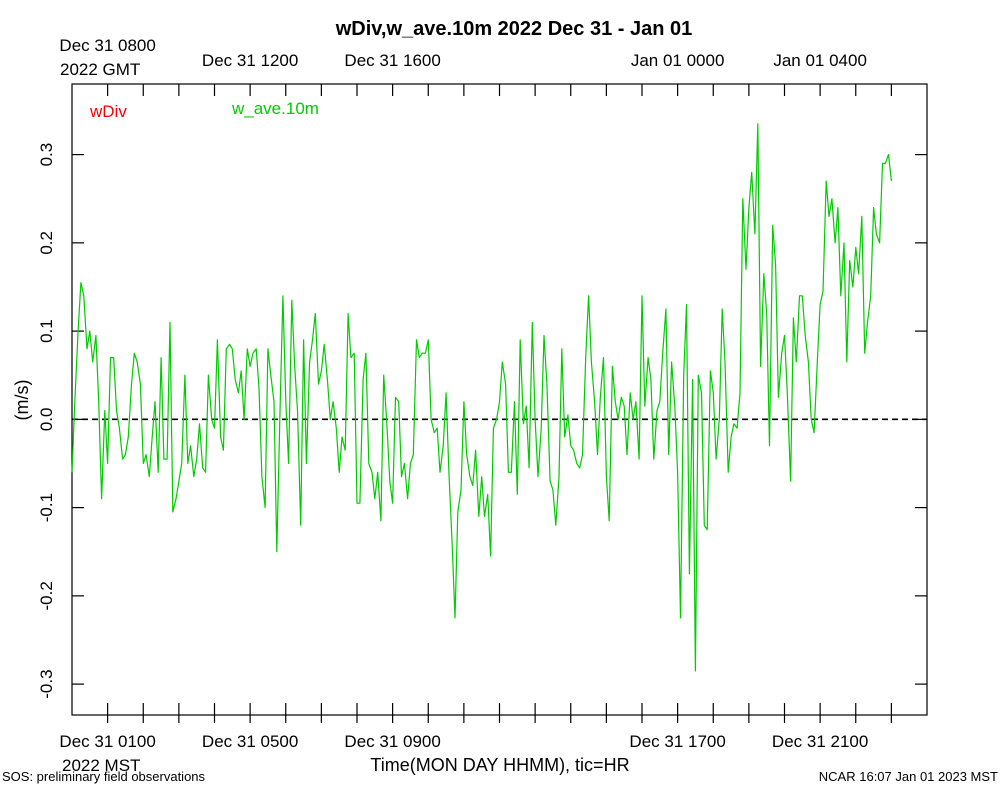 The width and height of the screenshot is (1000, 800). Describe the element at coordinates (820, 60) in the screenshot. I see `x-tick-label-top: Jan 01 0400` at that location.